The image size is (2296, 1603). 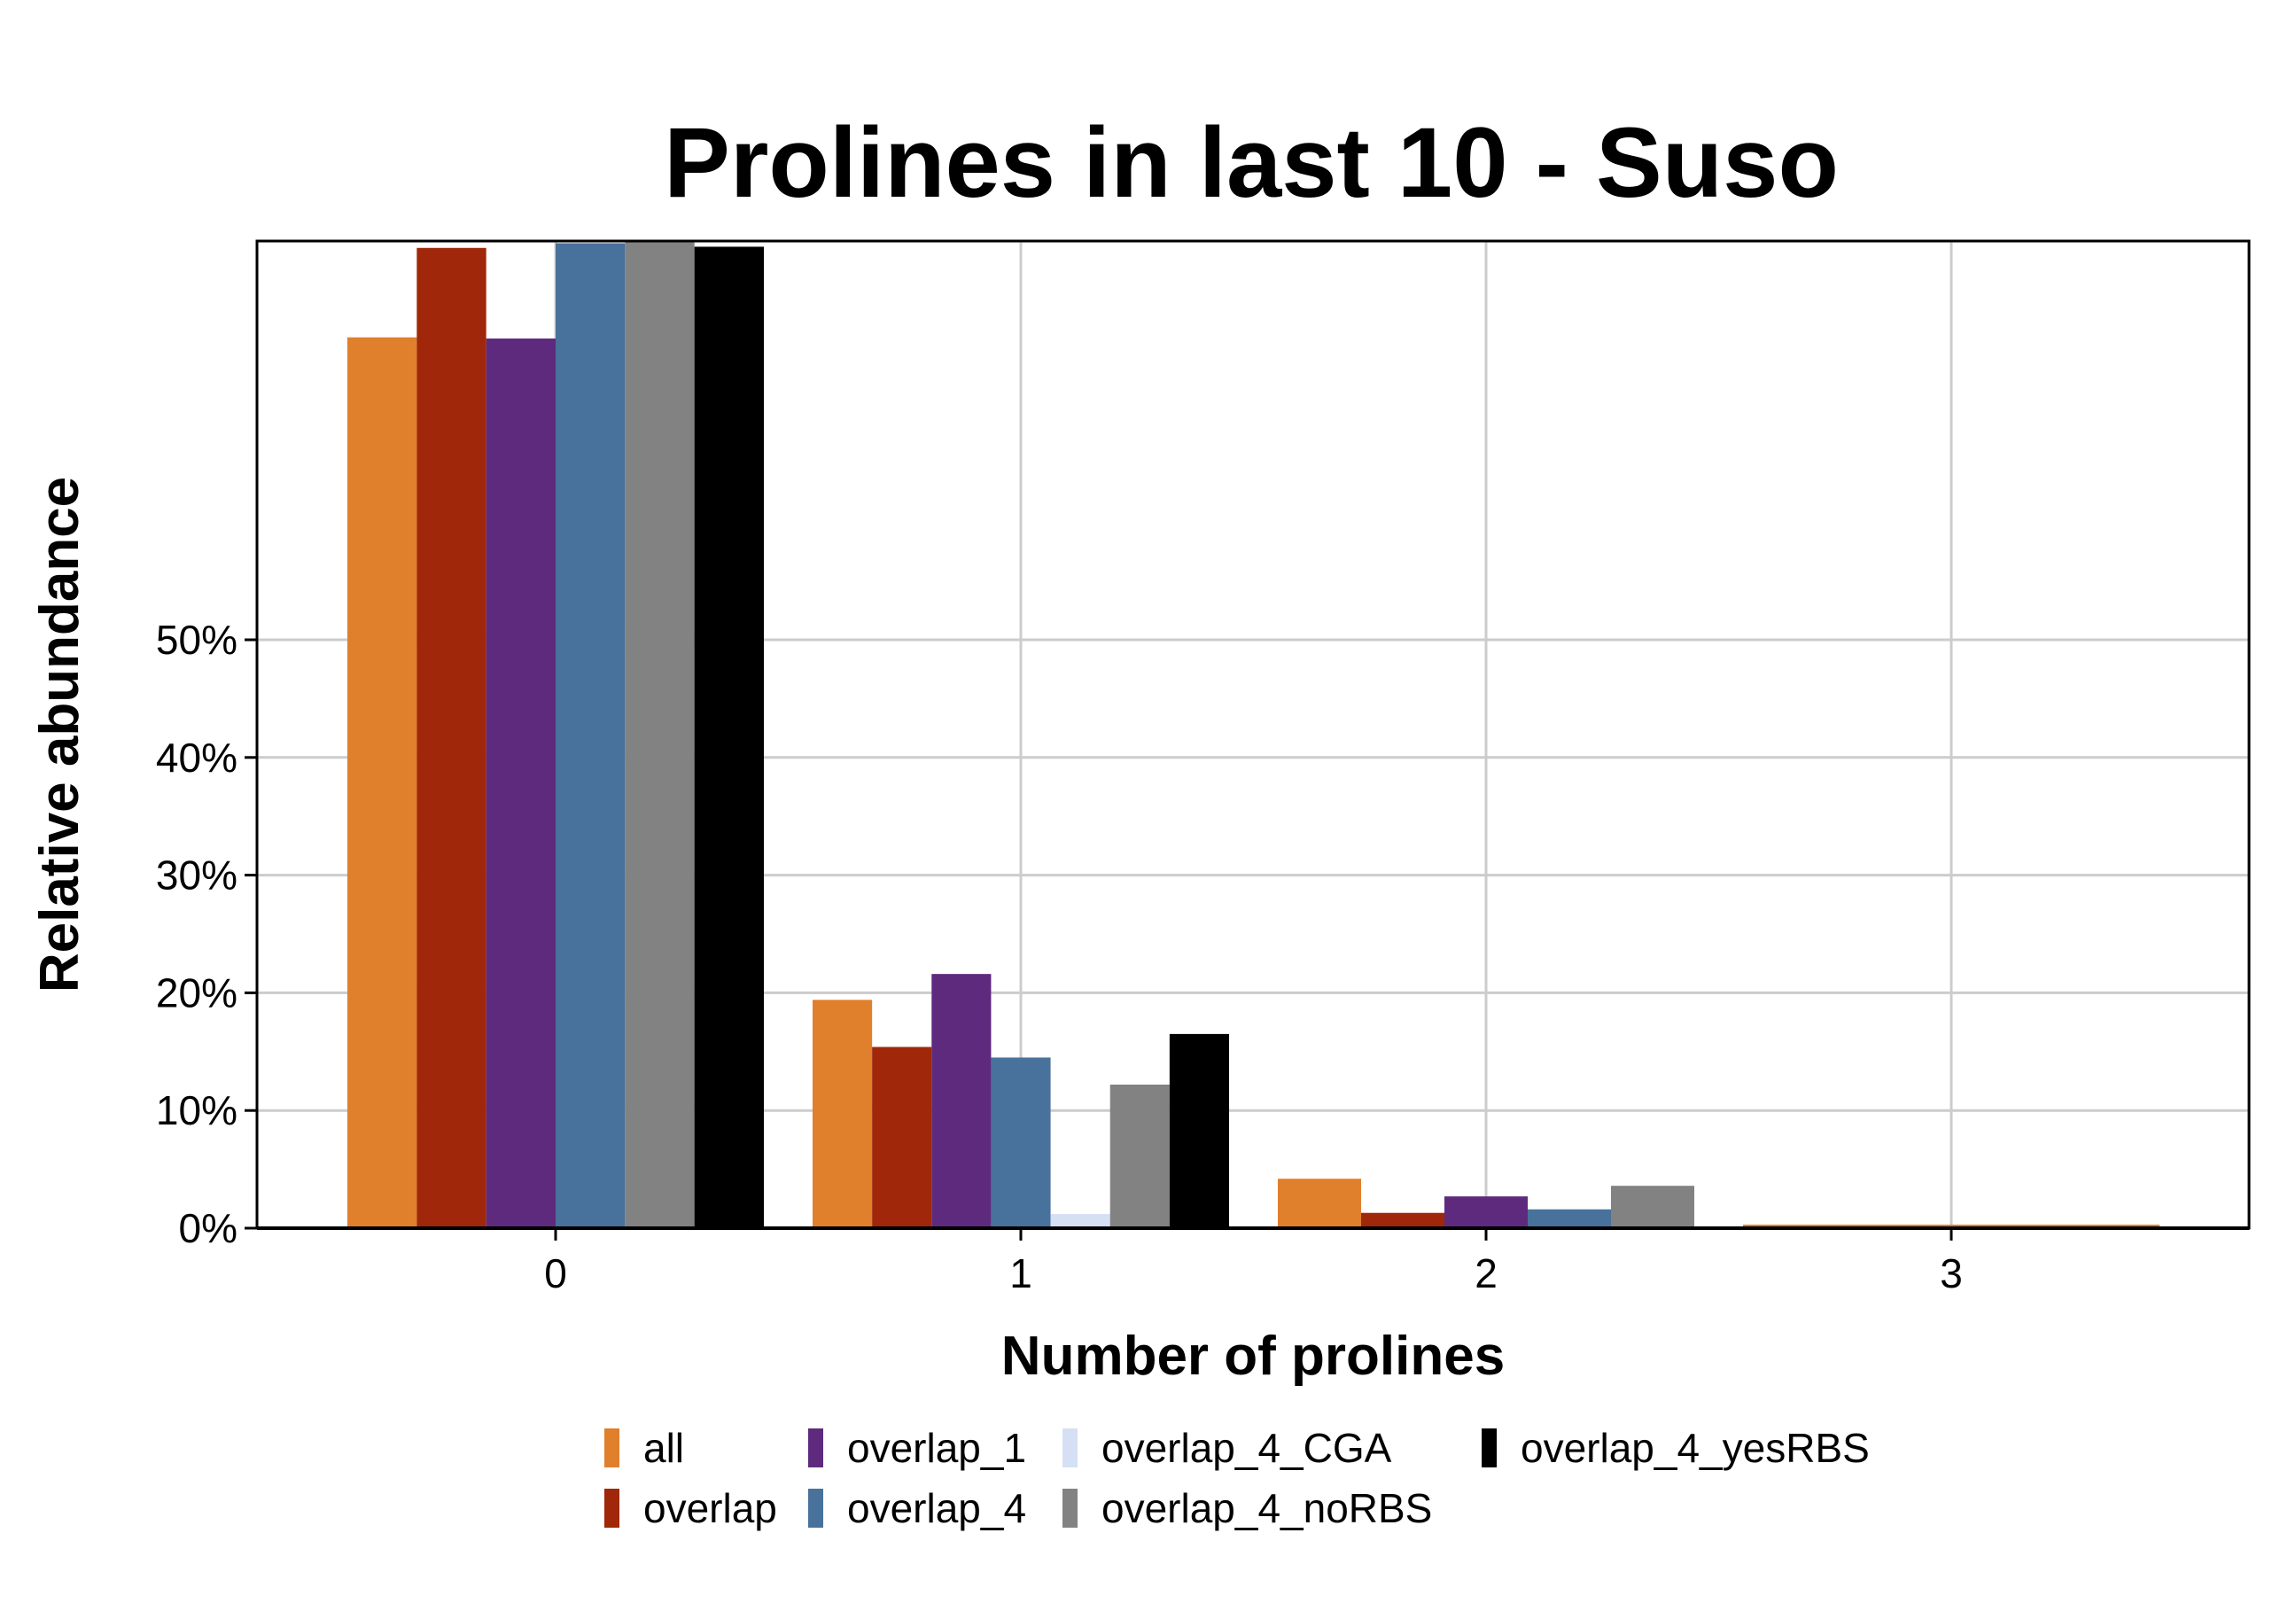 I want to click on legend-swatch-overlap_4_yesRBS, so click(x=1489, y=1447).